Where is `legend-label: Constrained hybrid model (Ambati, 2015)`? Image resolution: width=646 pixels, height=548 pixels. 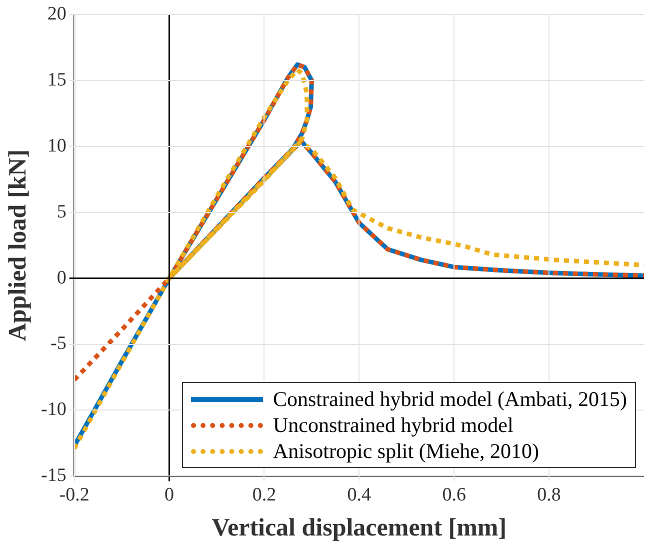
legend-label: Constrained hybrid model (Ambati, 2015) is located at coordinates (450, 399).